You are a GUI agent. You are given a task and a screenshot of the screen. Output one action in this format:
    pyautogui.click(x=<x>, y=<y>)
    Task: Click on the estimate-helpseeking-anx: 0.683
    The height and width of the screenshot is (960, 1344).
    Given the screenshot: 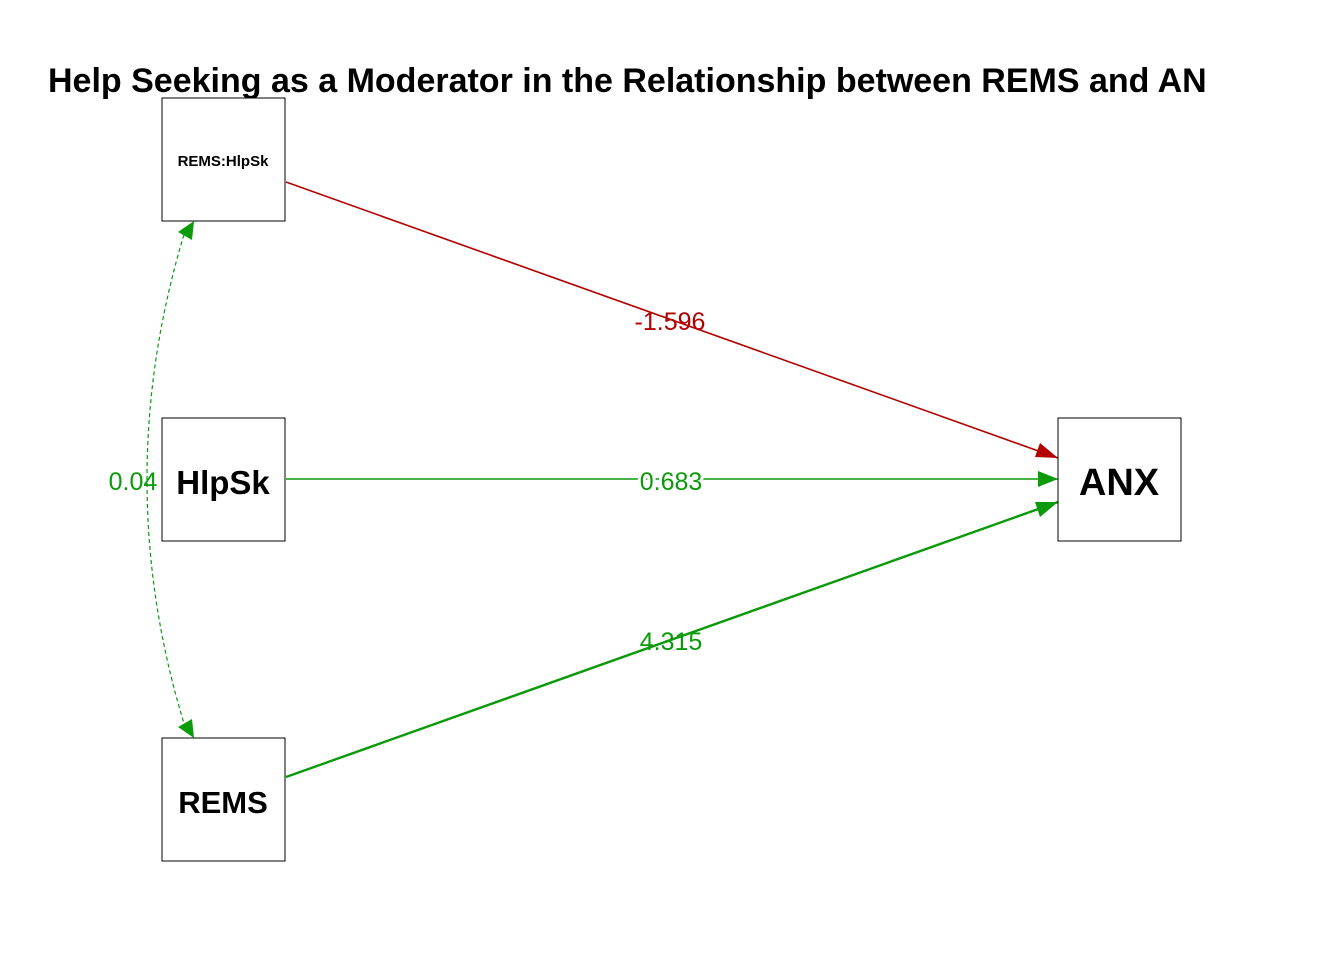 What is the action you would take?
    pyautogui.click(x=671, y=482)
    